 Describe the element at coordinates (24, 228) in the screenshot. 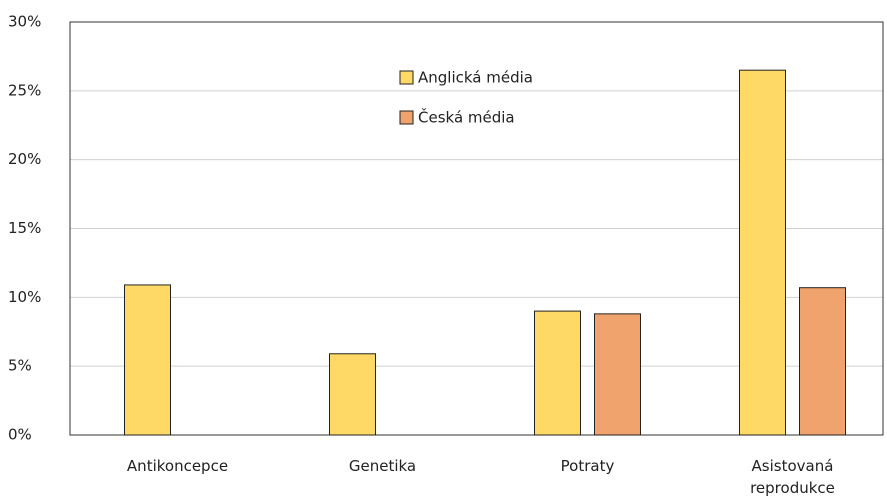

I see `y-tick-label: 15%` at that location.